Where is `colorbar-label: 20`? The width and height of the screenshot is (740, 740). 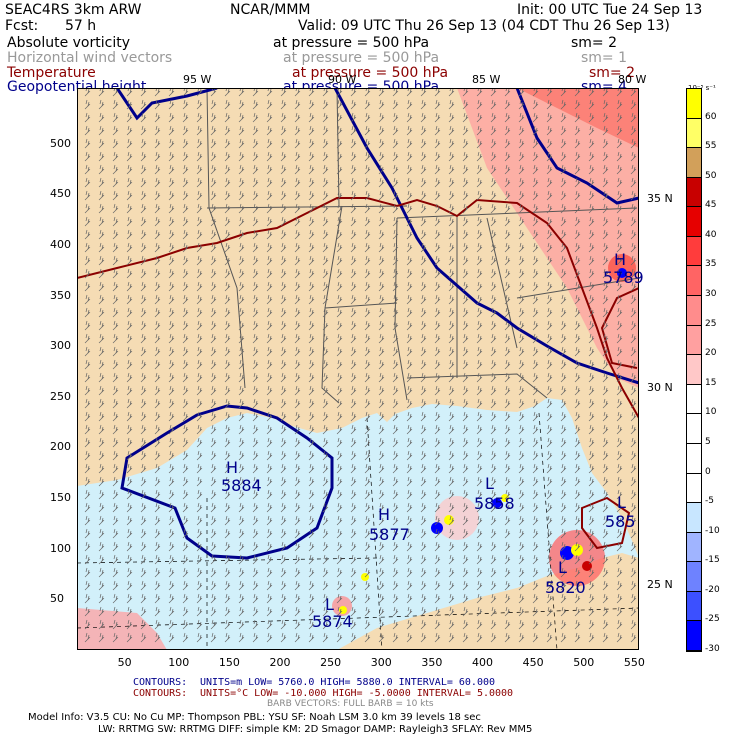 colorbar-label: 20 is located at coordinates (711, 353).